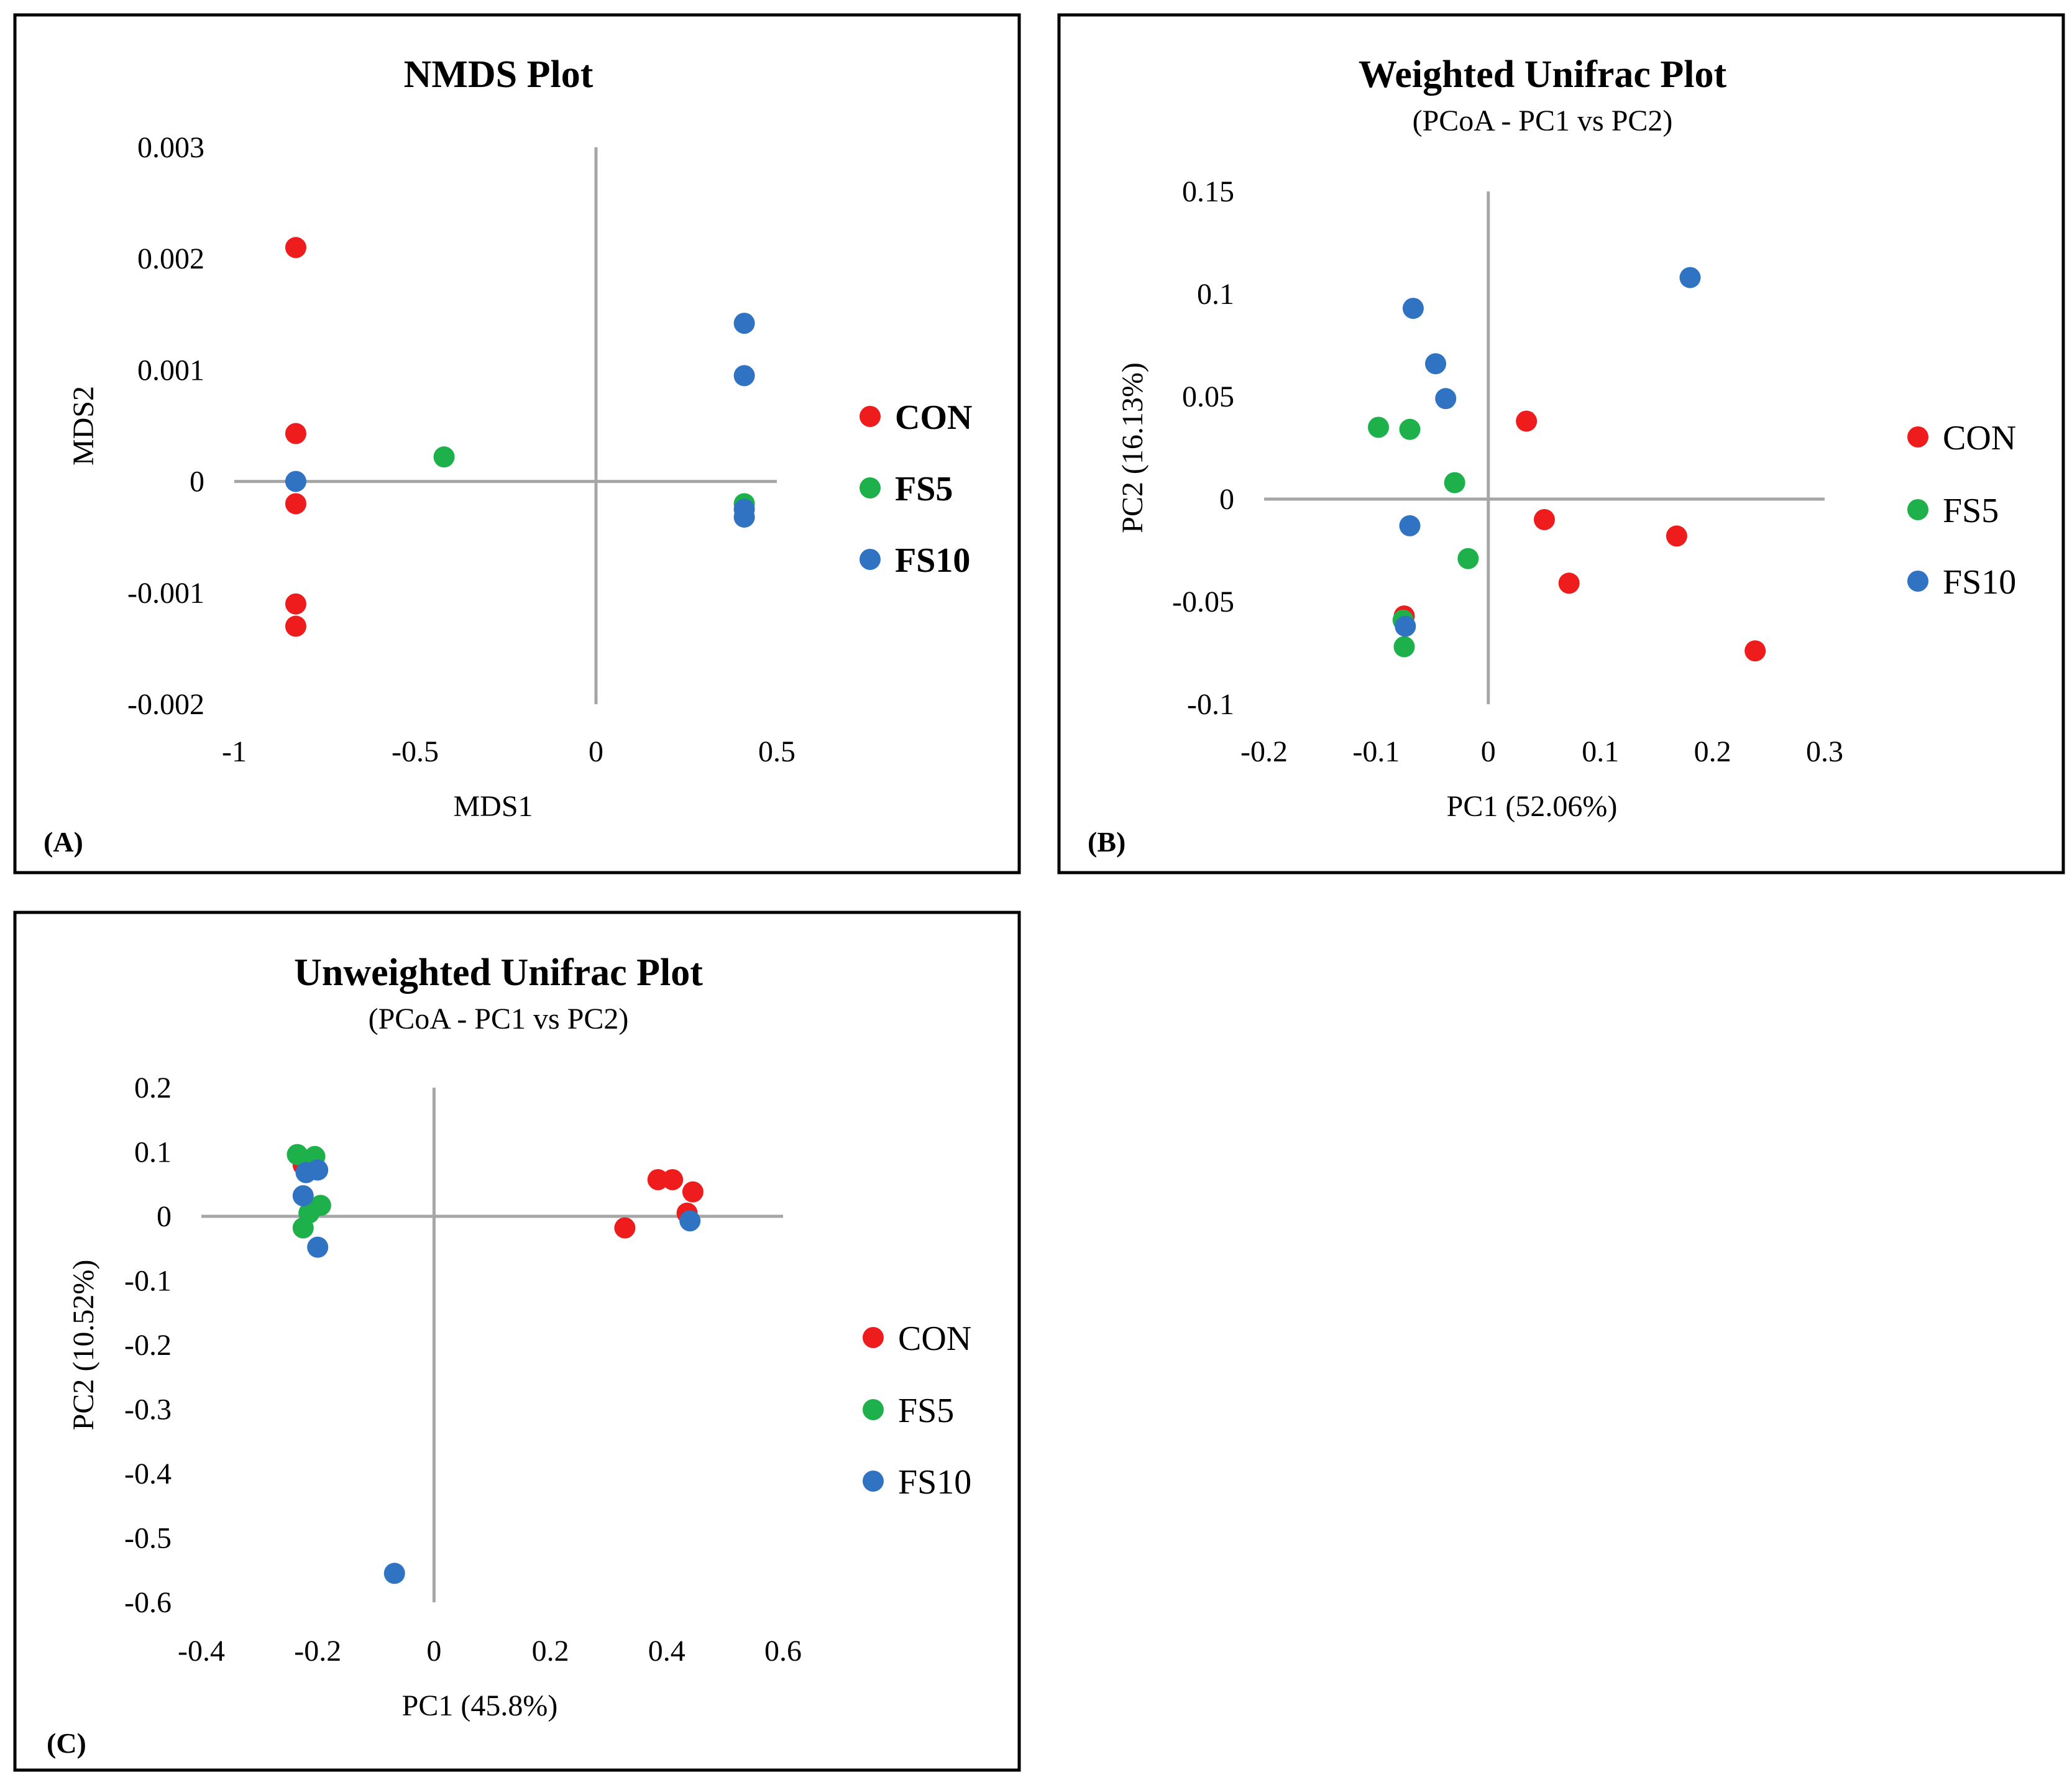 The image size is (2072, 1790). I want to click on y-axis-label: MDS2, so click(83, 426).